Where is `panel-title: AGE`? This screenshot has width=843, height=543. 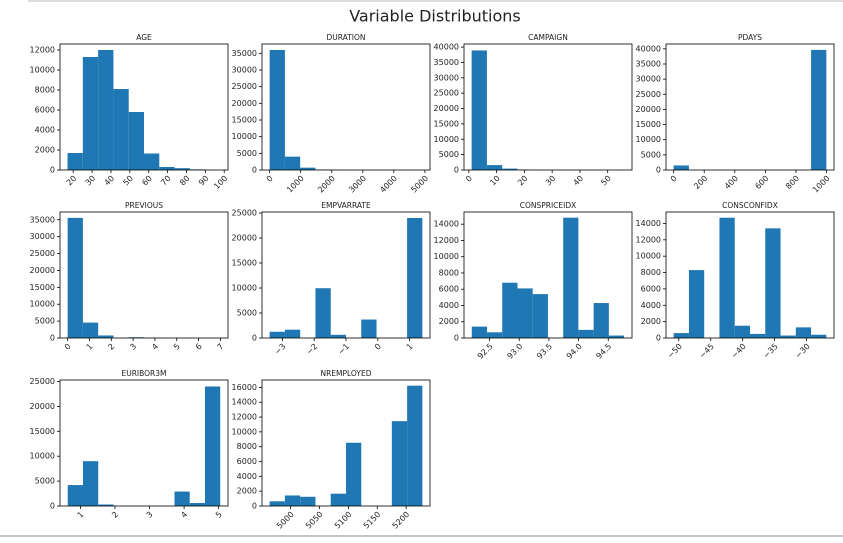
panel-title: AGE is located at coordinates (144, 37).